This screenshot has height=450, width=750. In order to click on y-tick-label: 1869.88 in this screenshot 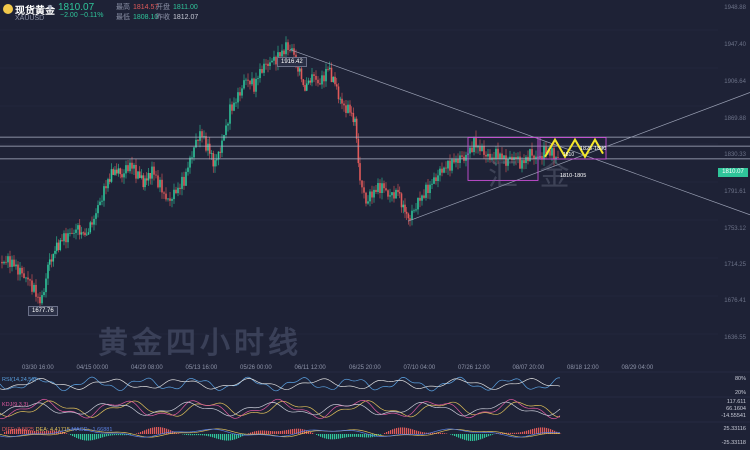, I will do `click(735, 119)`.